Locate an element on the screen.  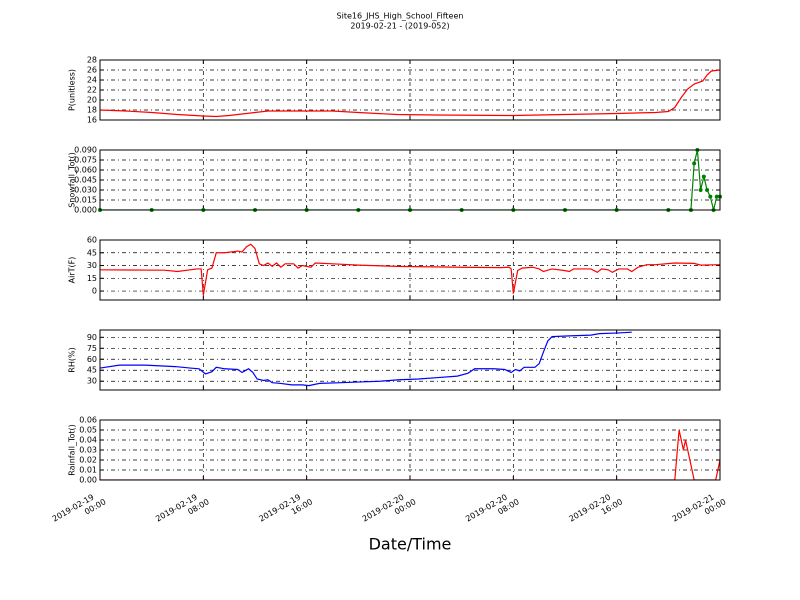
y-axis-label: AirT(F) is located at coordinates (72, 270).